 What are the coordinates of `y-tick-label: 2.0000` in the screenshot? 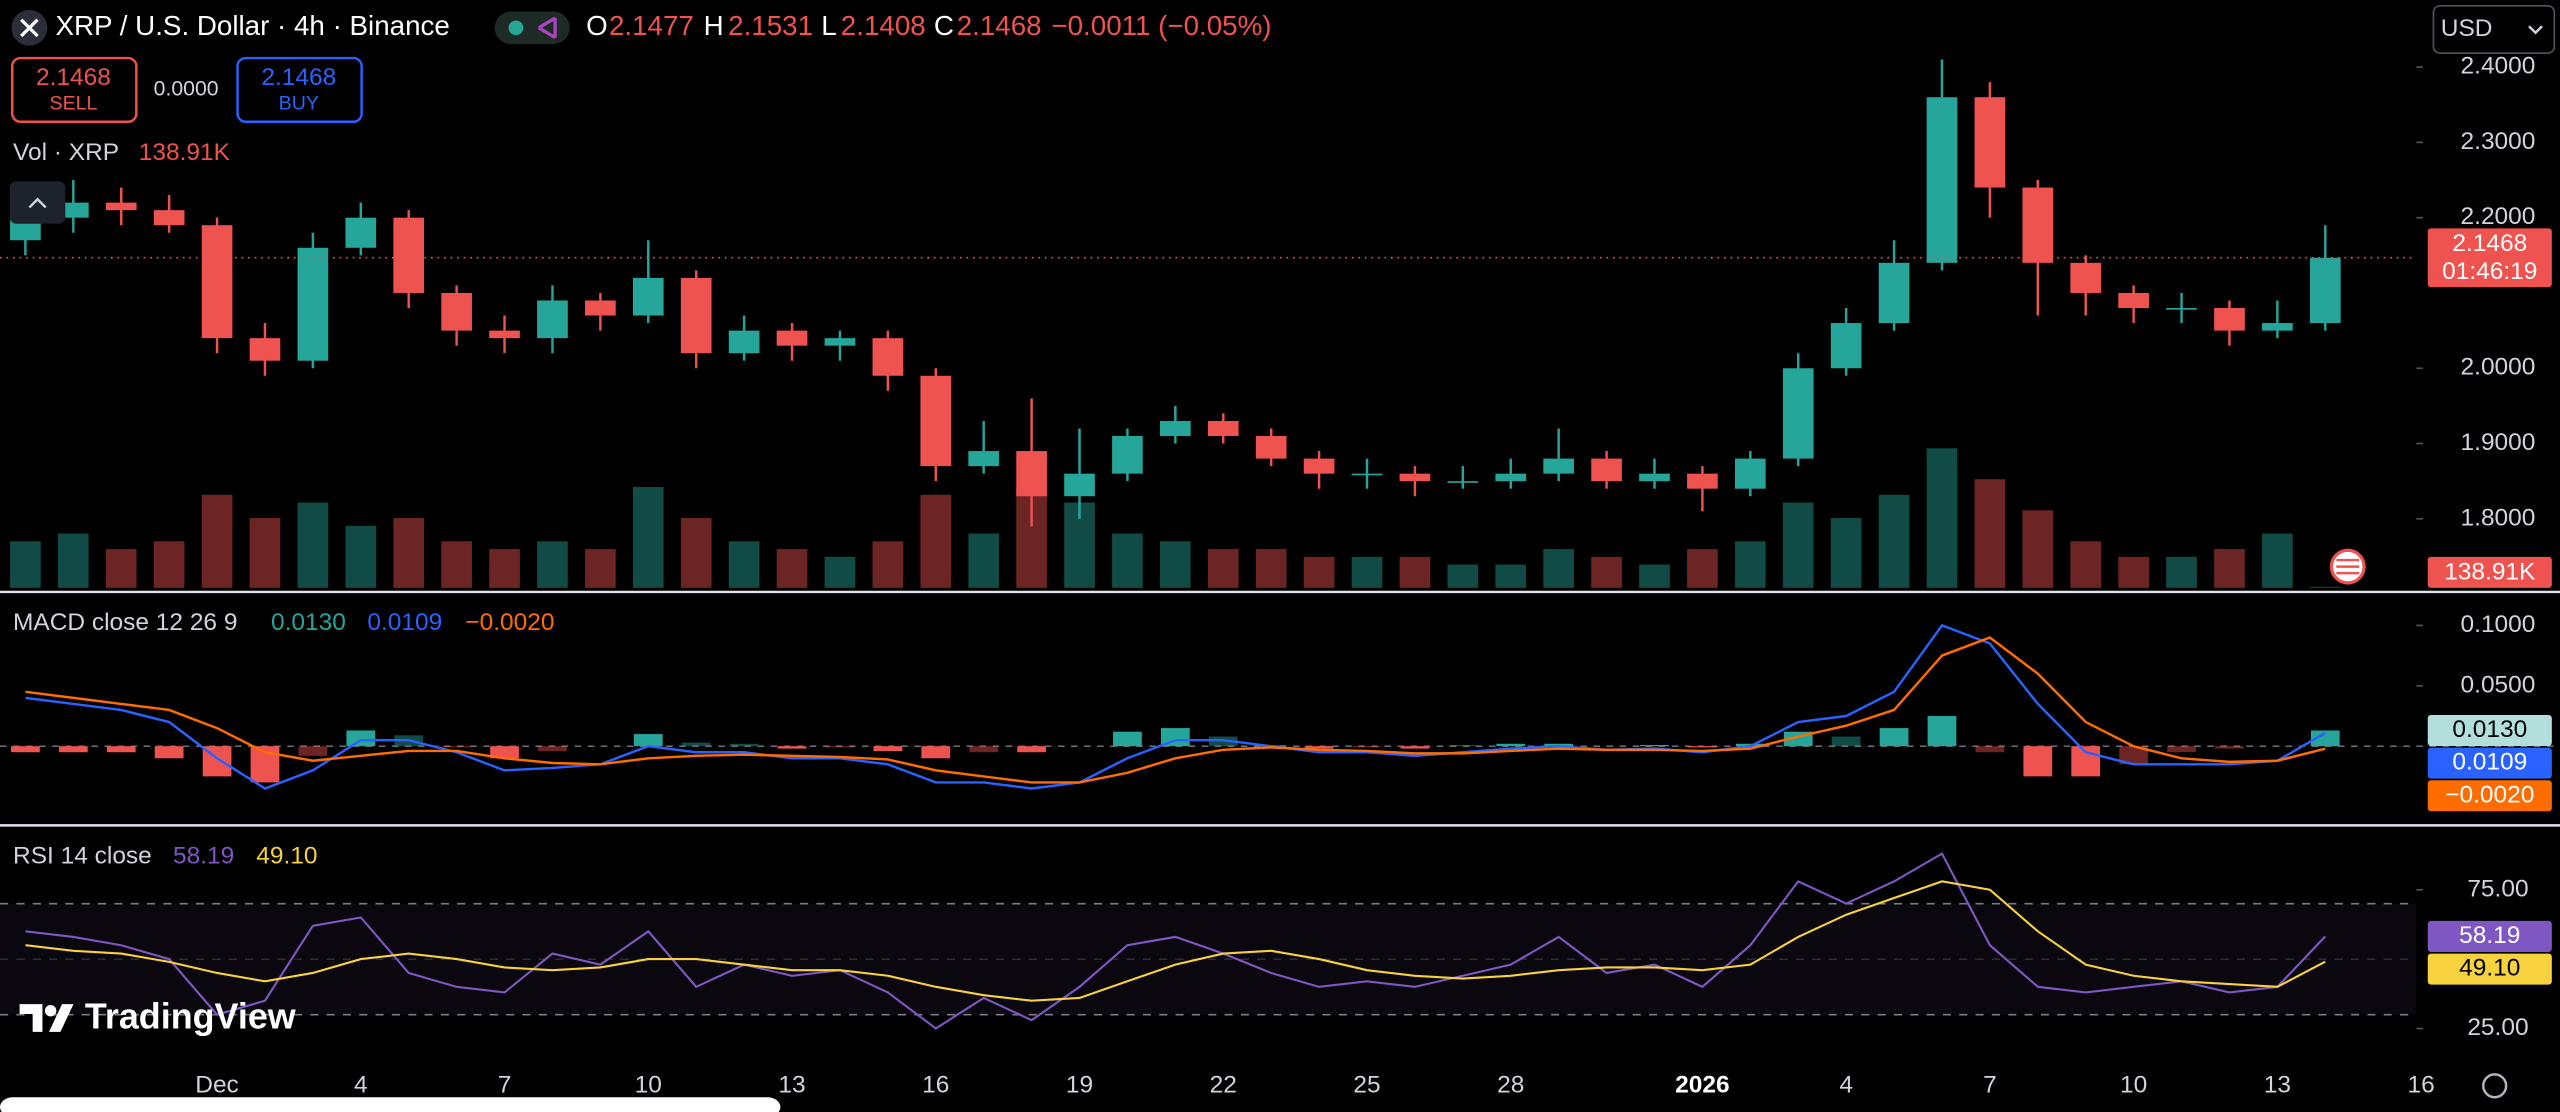 It's located at (2498, 367).